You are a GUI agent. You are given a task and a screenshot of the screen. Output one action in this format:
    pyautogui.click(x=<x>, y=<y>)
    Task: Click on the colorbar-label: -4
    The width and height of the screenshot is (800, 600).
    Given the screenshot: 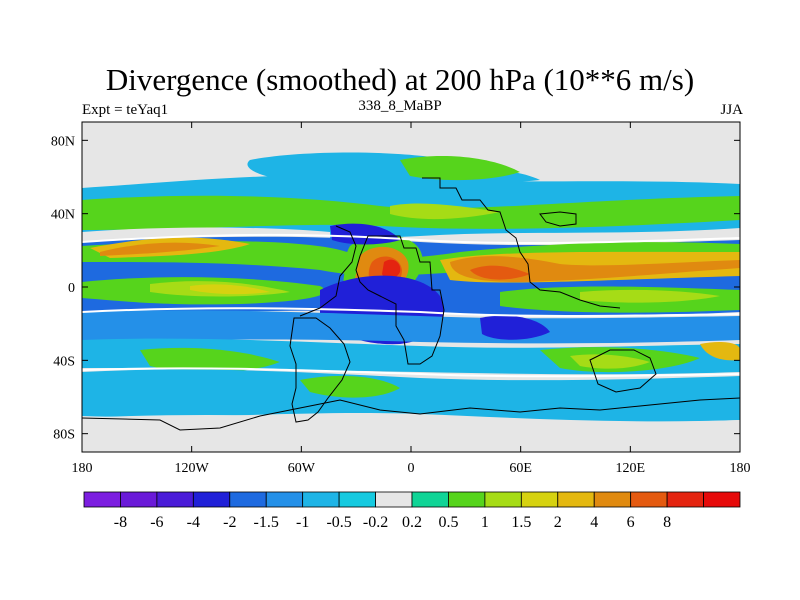 What is the action you would take?
    pyautogui.click(x=193, y=522)
    